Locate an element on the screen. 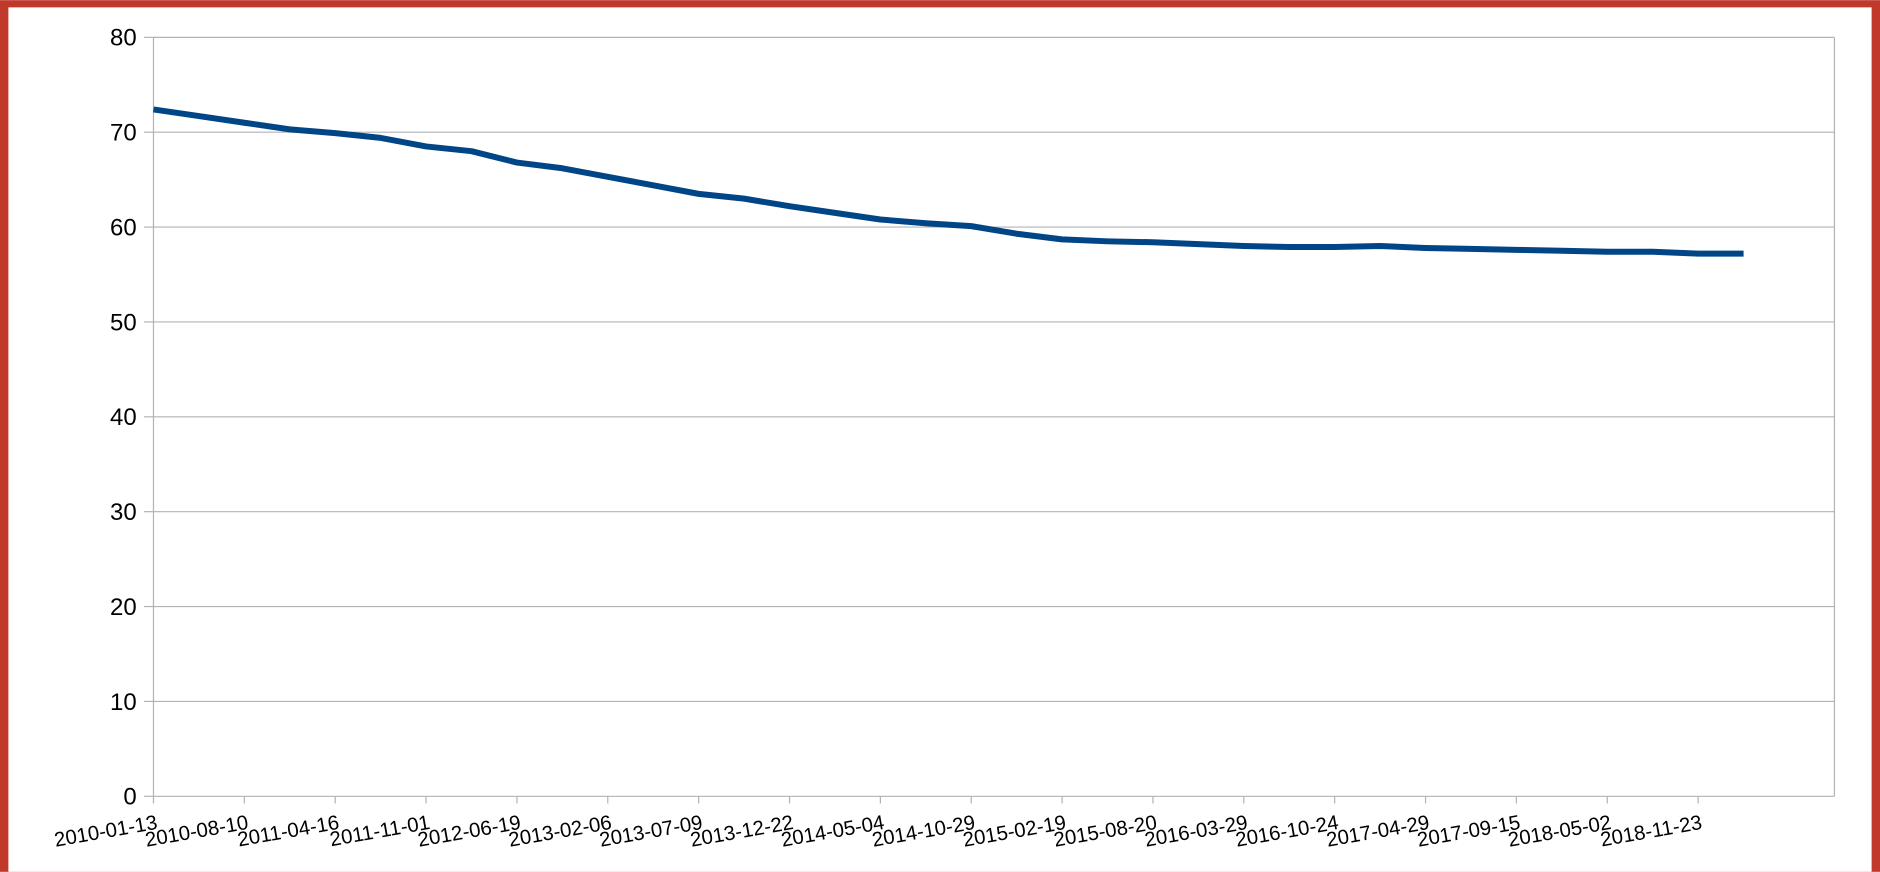  y-tick-label: 20 is located at coordinates (123, 607).